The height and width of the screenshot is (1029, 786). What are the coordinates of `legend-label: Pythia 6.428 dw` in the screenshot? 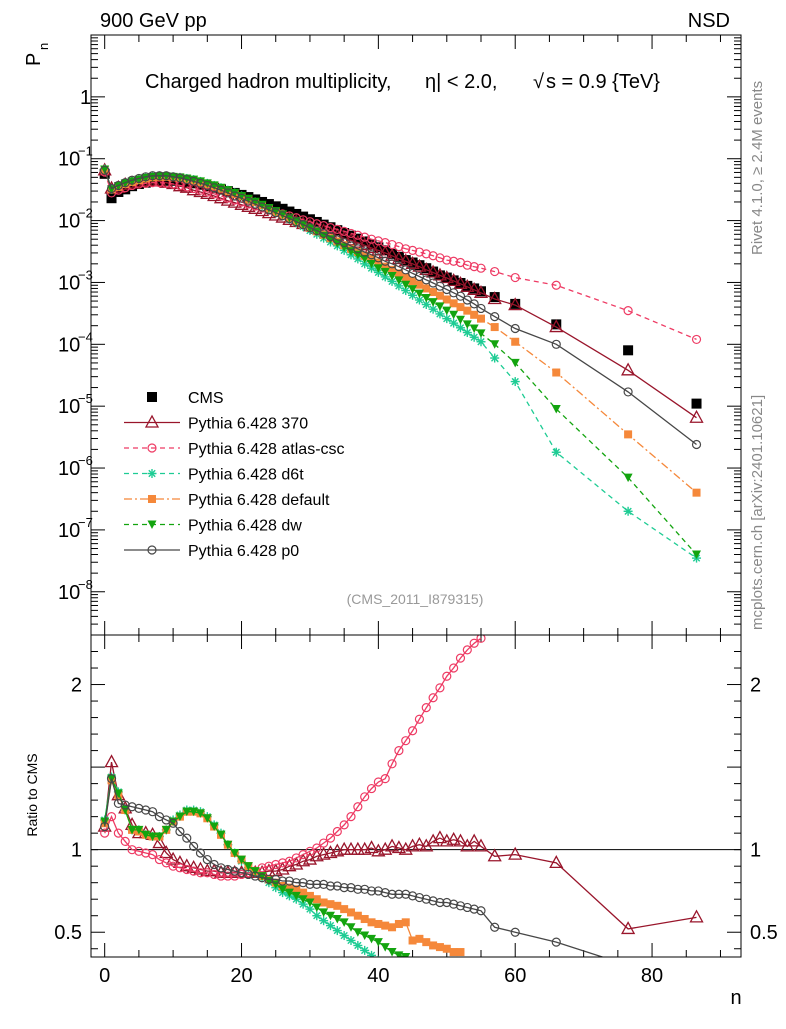 It's located at (245, 526).